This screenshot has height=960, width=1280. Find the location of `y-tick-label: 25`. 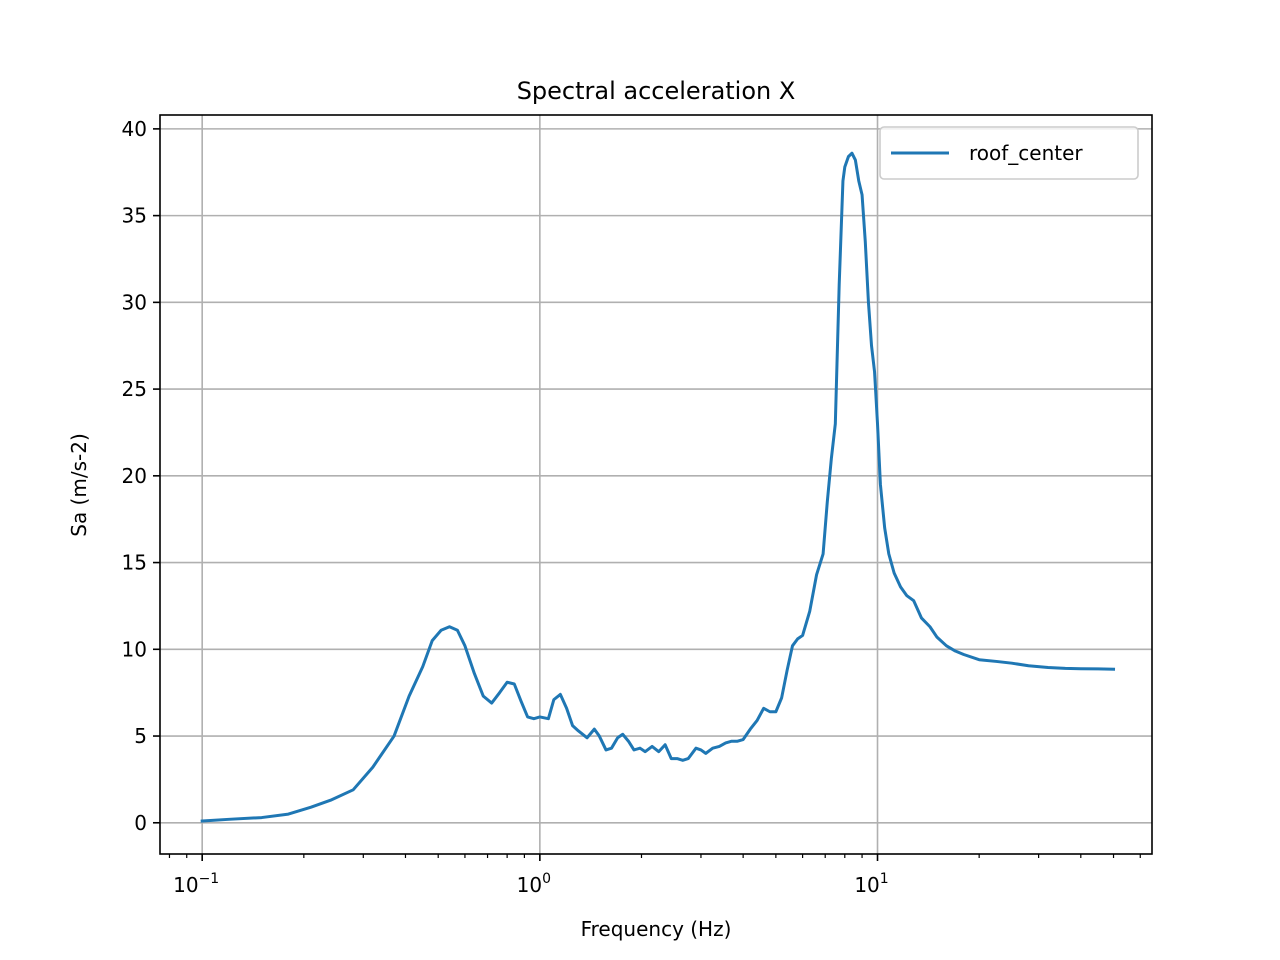

y-tick-label: 25 is located at coordinates (134, 389).